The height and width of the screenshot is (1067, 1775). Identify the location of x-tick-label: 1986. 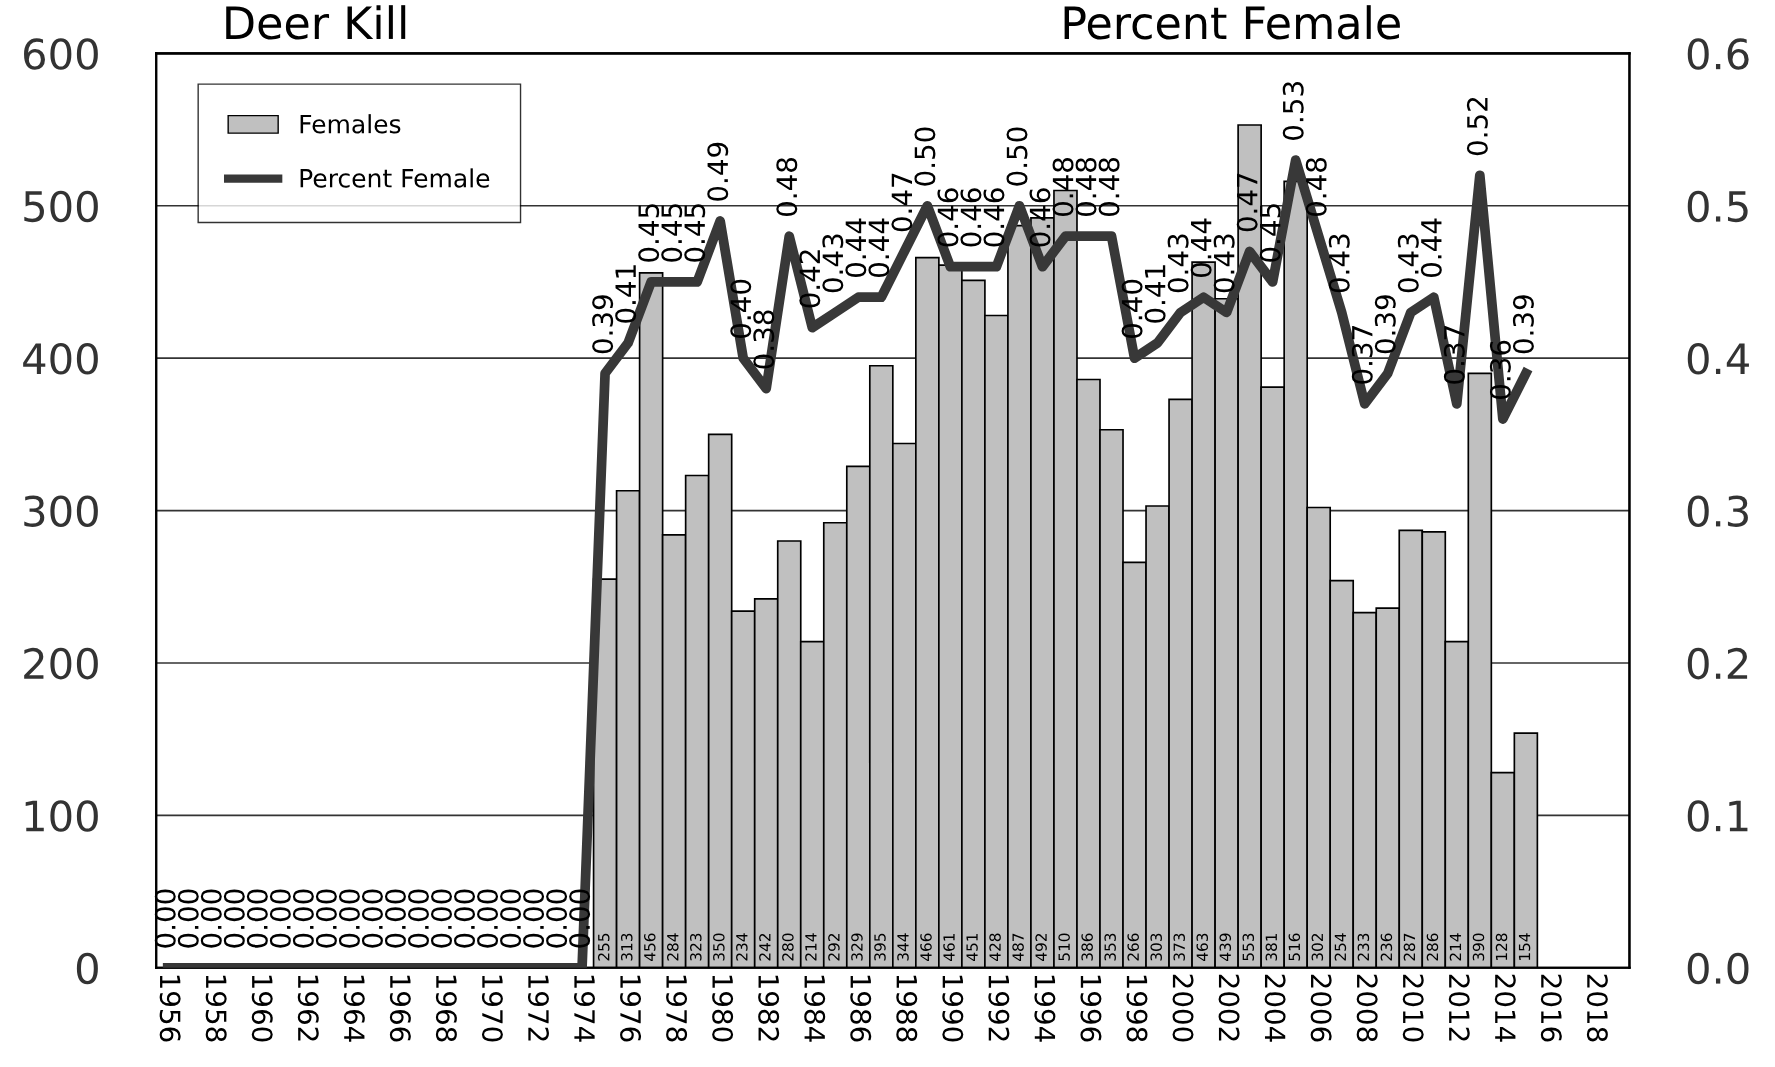
(861, 1008).